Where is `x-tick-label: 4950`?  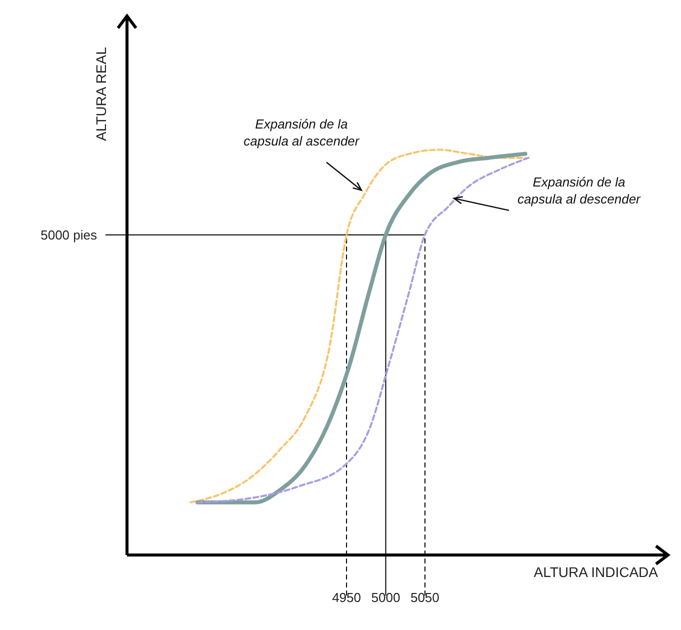
x-tick-label: 4950 is located at coordinates (346, 598).